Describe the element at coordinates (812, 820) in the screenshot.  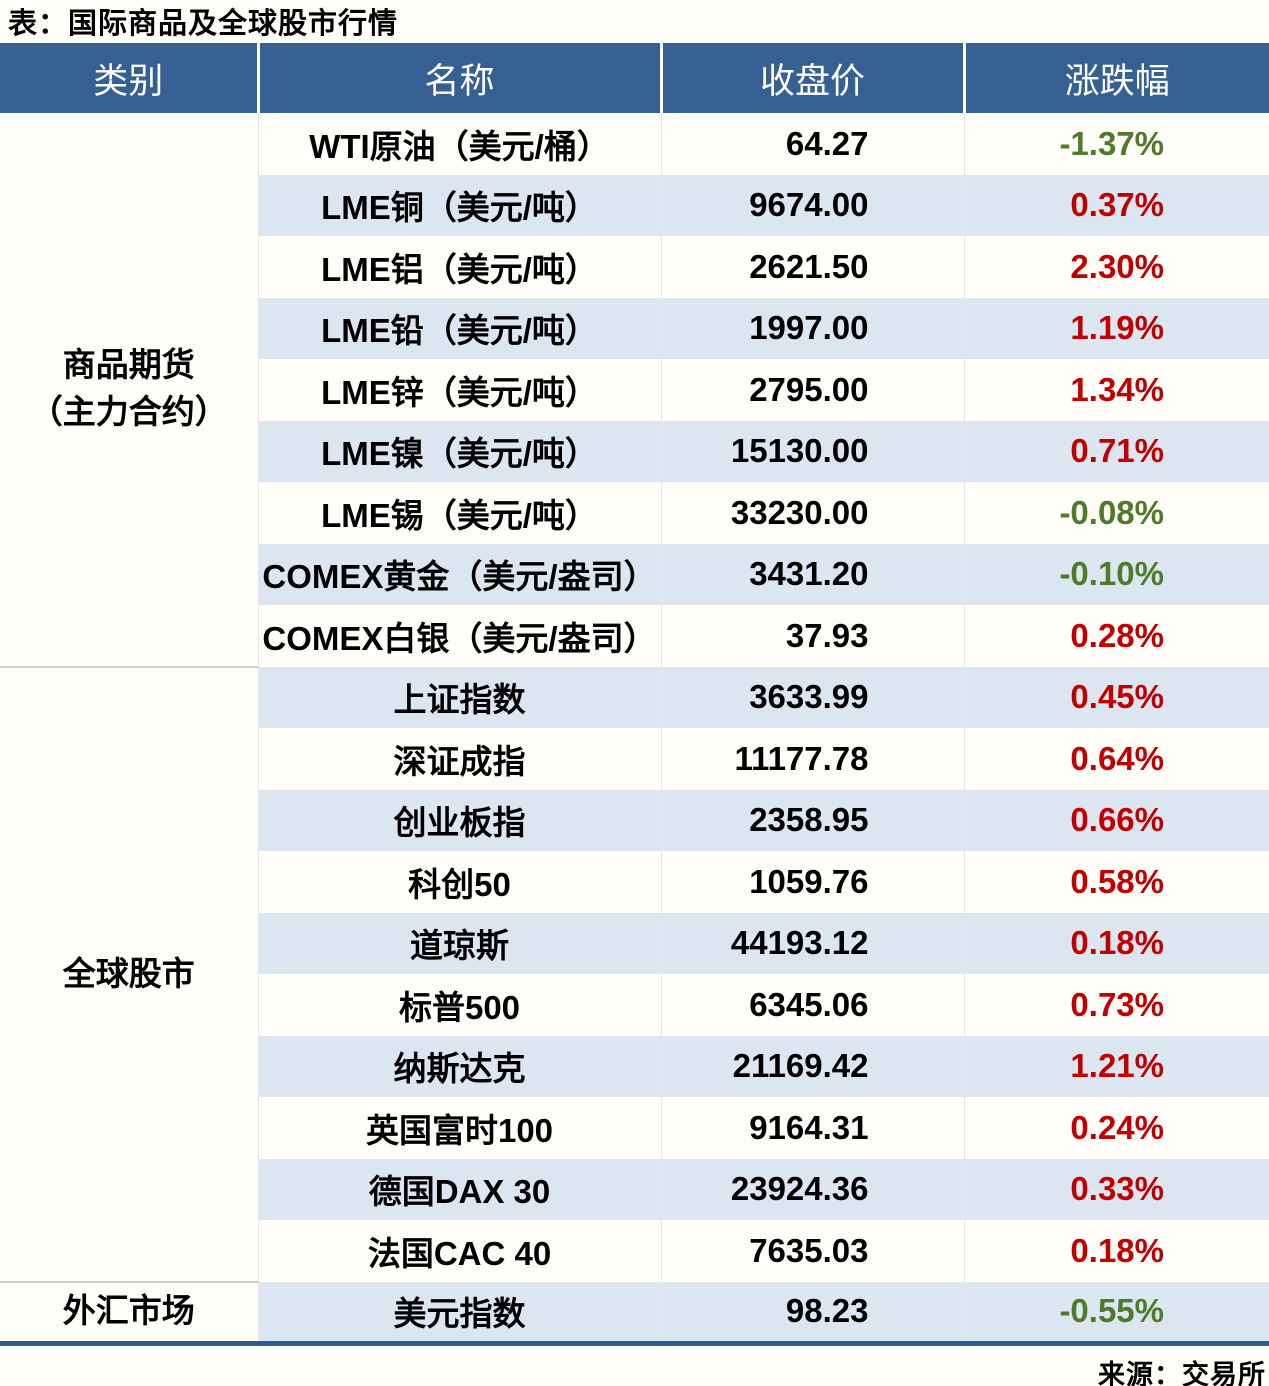
I see `close-price-cell: 2358.95` at that location.